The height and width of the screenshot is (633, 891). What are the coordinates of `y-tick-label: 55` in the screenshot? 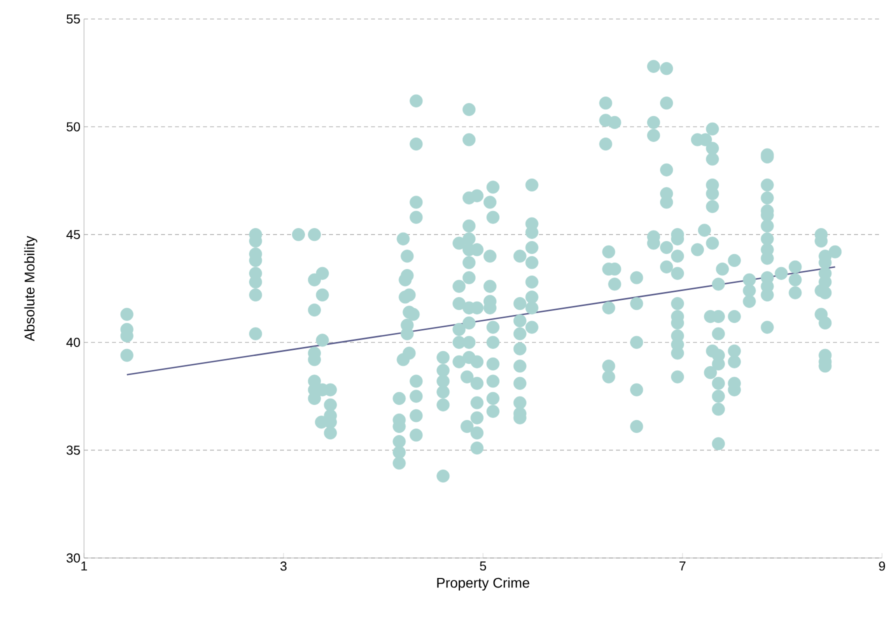 It's located at (73, 19).